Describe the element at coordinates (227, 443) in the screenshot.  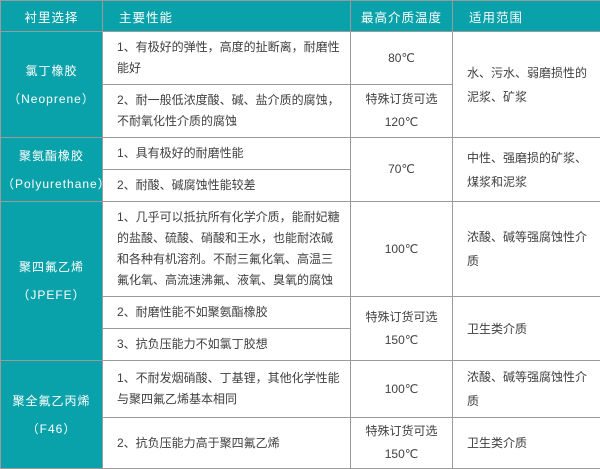
I see `performance-cell: 2、抗负压能力高于聚四氟乙烯` at that location.